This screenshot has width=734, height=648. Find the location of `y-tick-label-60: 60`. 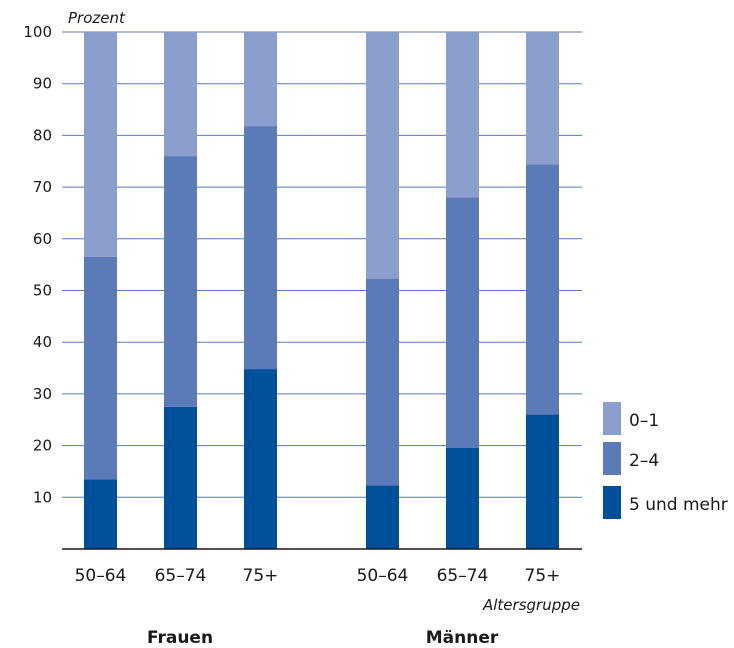

y-tick-label-60: 60 is located at coordinates (42, 239).